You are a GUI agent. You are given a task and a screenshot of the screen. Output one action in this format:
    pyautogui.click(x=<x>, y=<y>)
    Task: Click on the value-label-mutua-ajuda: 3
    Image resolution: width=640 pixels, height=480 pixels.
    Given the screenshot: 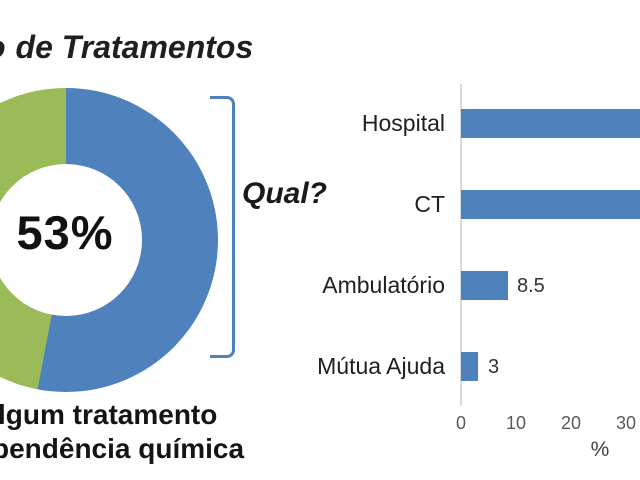 What is the action you would take?
    pyautogui.click(x=494, y=367)
    